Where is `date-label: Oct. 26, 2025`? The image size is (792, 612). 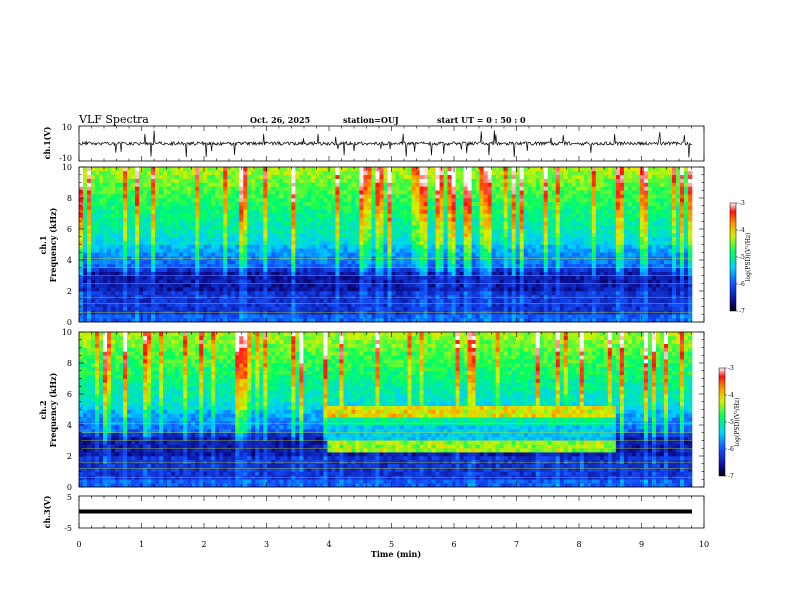
date-label: Oct. 26, 2025 is located at coordinates (280, 120).